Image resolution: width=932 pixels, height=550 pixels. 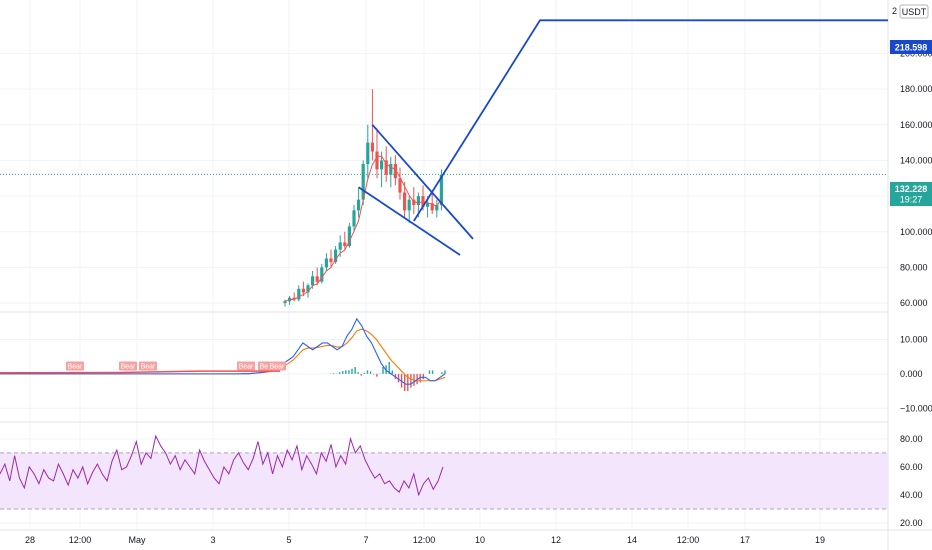 I want to click on price-tick-label: 160.000, so click(x=916, y=125).